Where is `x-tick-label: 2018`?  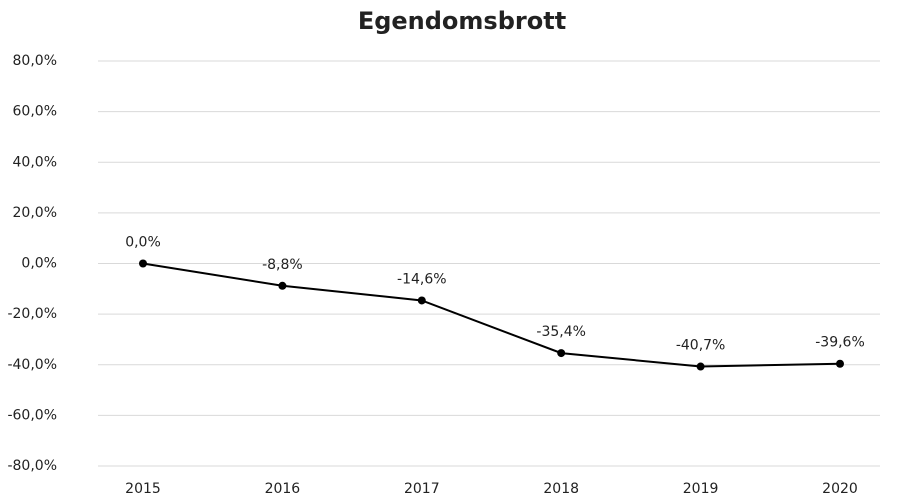
x-tick-label: 2018 is located at coordinates (561, 489).